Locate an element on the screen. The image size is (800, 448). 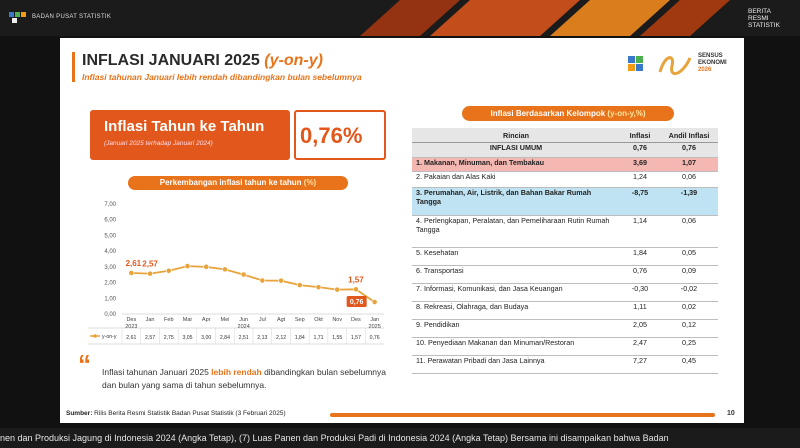
table-row: INFLASI UMUM 0,76 0,76 is located at coordinates (565, 150).